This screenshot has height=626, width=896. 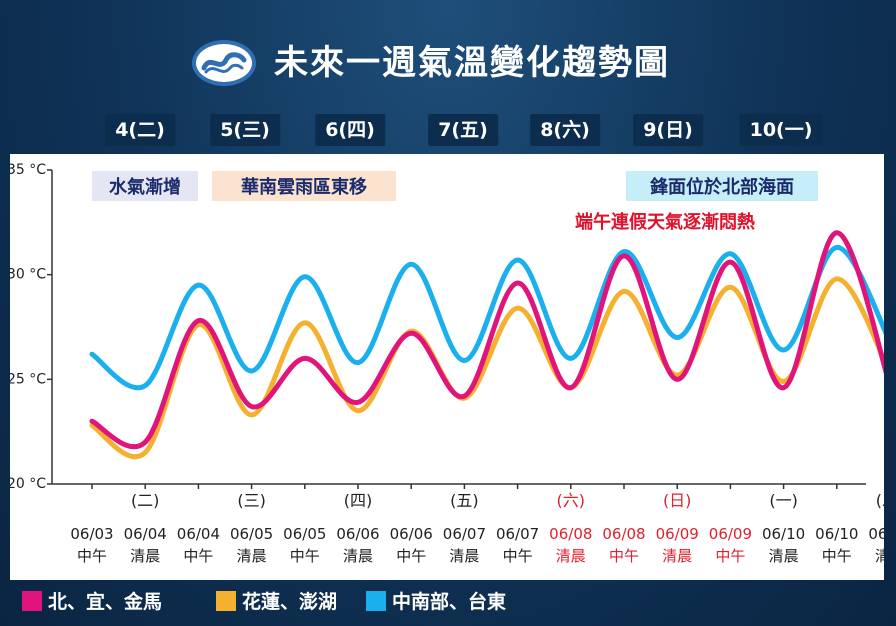 What do you see at coordinates (677, 500) in the screenshot?
I see `x-tick-weekday: (日)` at bounding box center [677, 500].